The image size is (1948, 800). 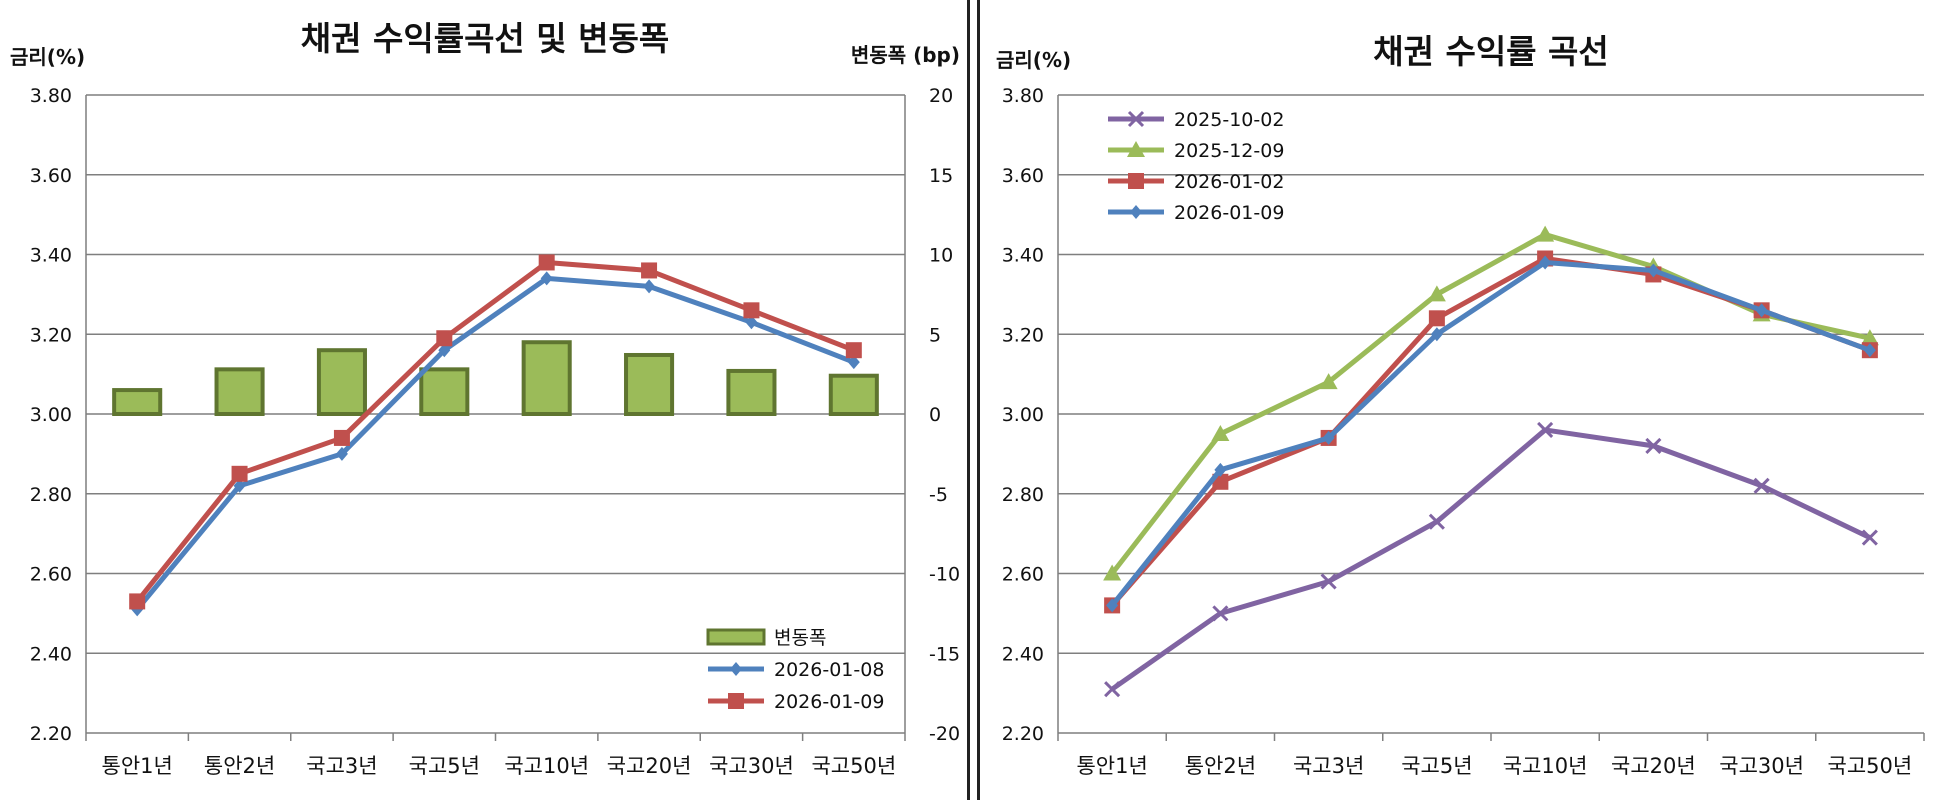 What do you see at coordinates (944, 575) in the screenshot?
I see `y2-tick-label: -10` at bounding box center [944, 575].